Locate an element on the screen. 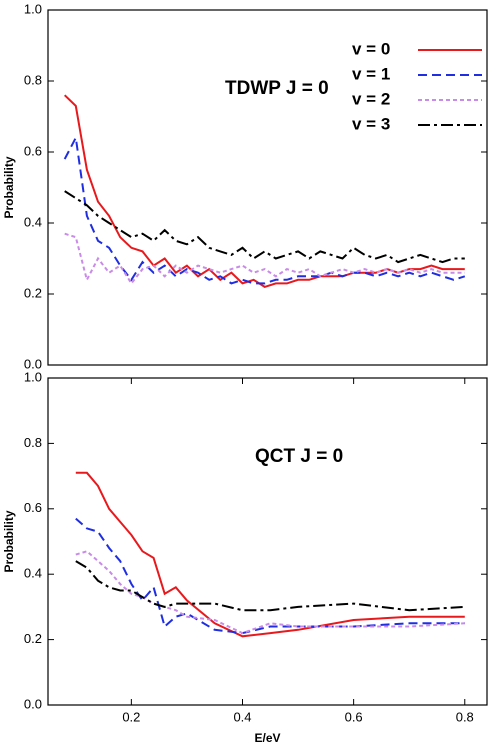  annotation: QCT J = 0 is located at coordinates (299, 456).